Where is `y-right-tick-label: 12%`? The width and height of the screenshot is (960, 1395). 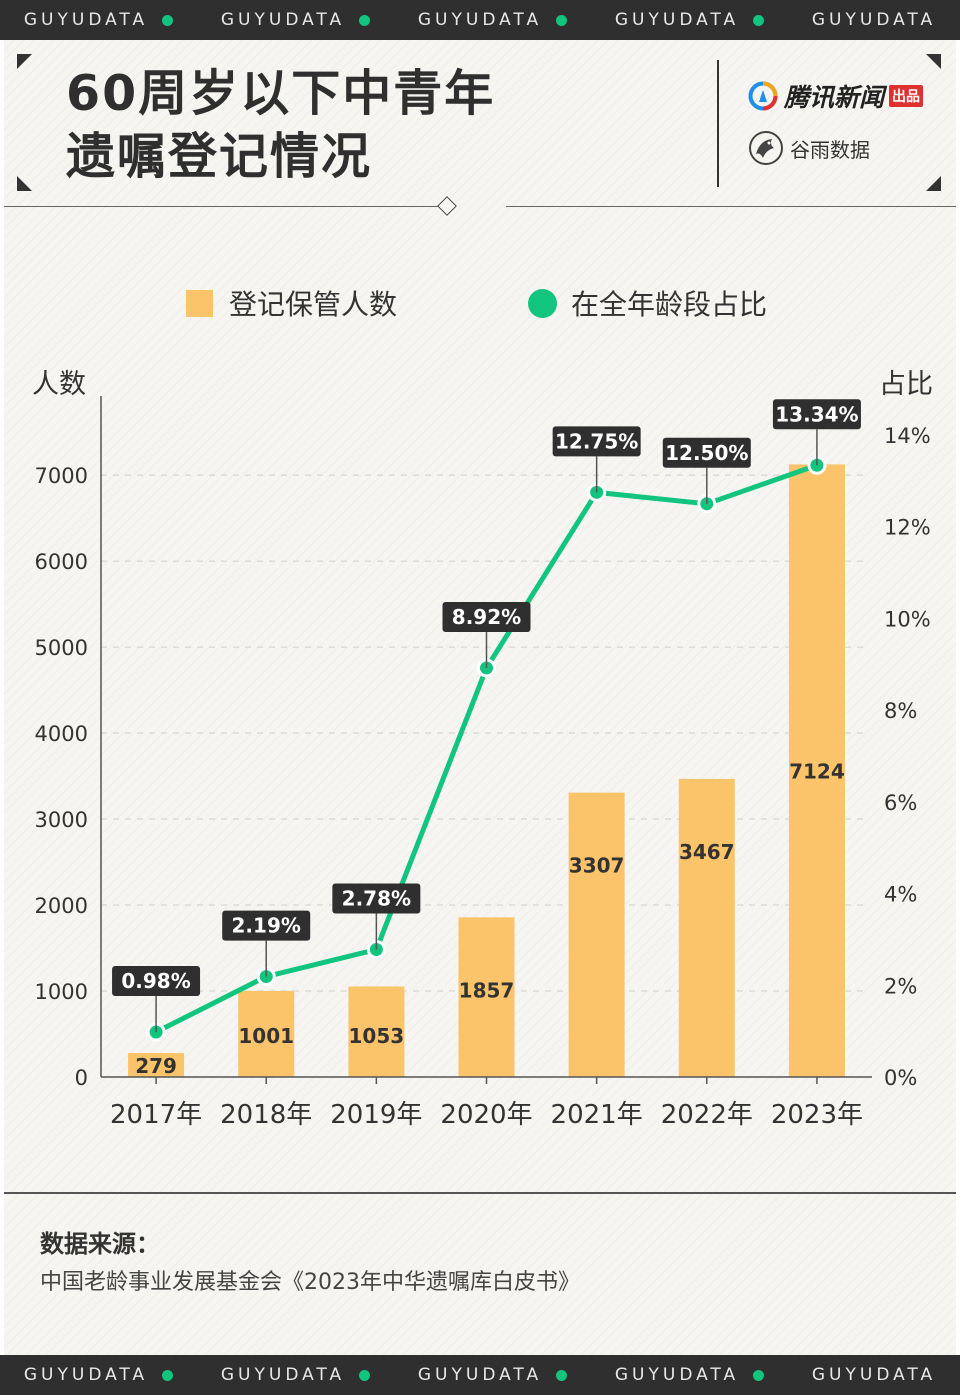
y-right-tick-label: 12% is located at coordinates (907, 528).